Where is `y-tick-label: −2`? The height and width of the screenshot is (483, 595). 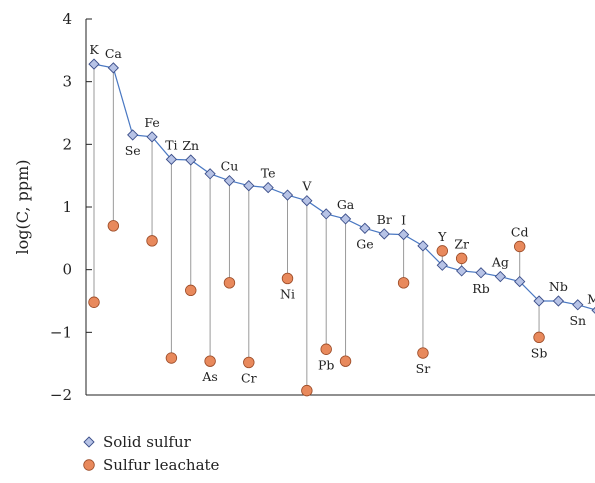
y-tick-label: −2 is located at coordinates (61, 395).